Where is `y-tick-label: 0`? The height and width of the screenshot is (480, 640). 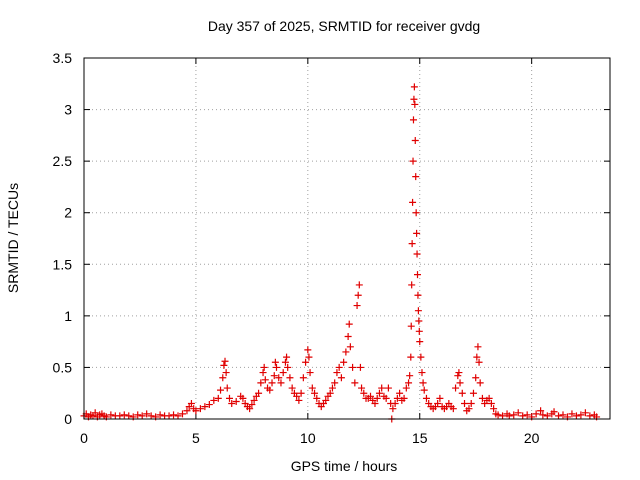
y-tick-label: 0 is located at coordinates (68, 419).